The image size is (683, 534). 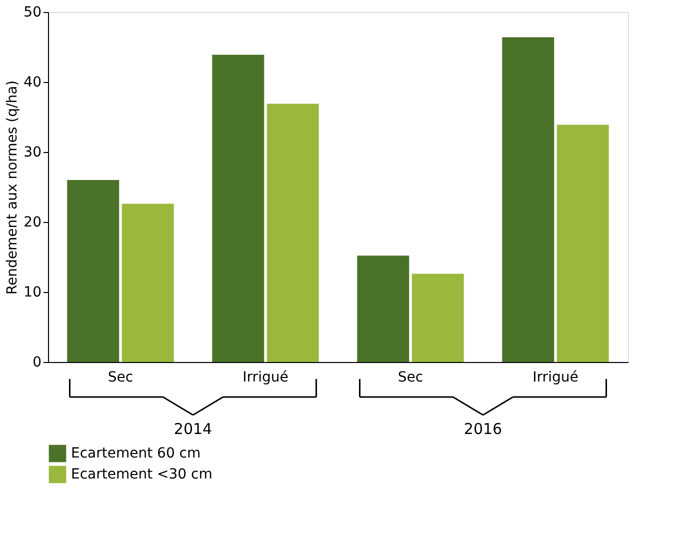 What do you see at coordinates (141, 474) in the screenshot?
I see `legend-label: Ecartement <30 cm` at bounding box center [141, 474].